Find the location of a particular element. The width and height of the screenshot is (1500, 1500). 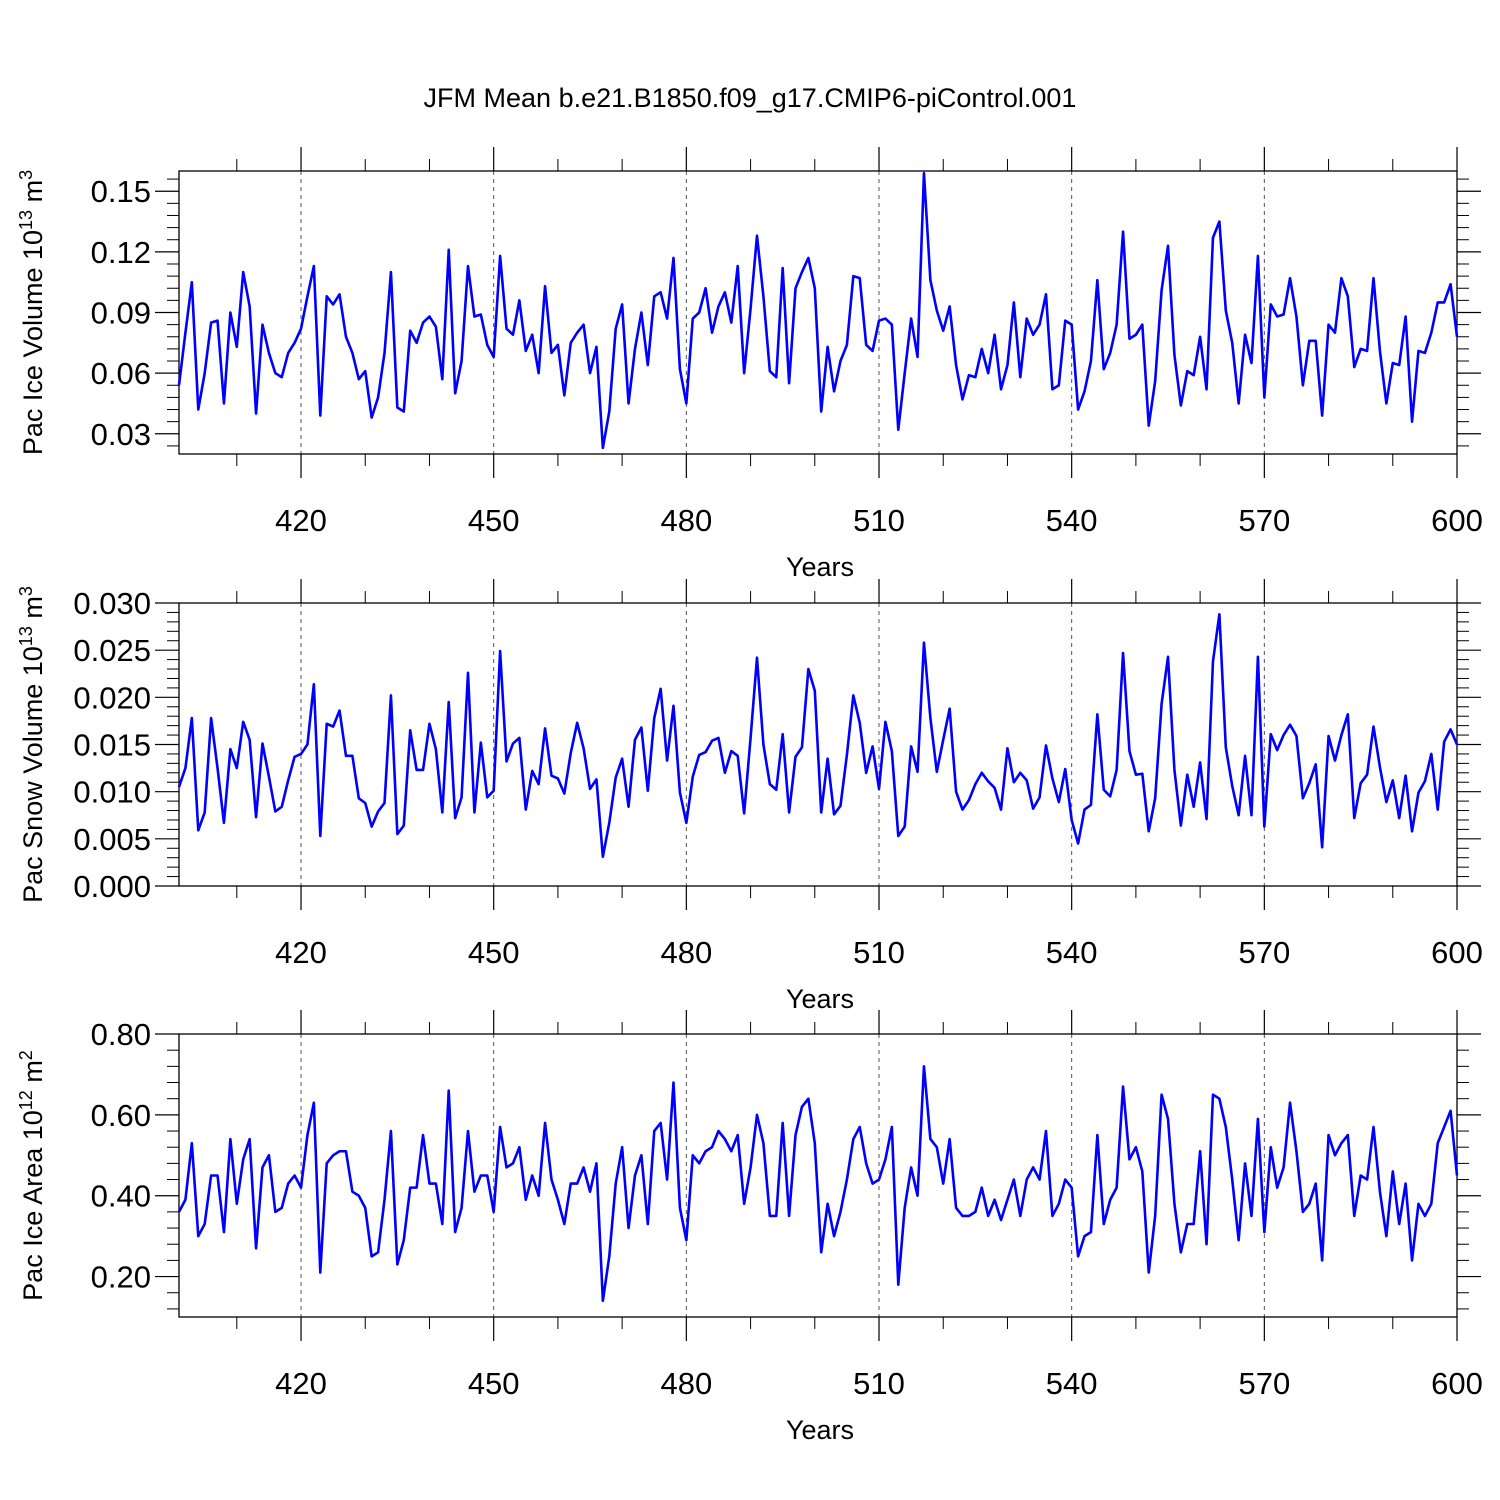

y-tick-label: 0.40 is located at coordinates (121, 1196).